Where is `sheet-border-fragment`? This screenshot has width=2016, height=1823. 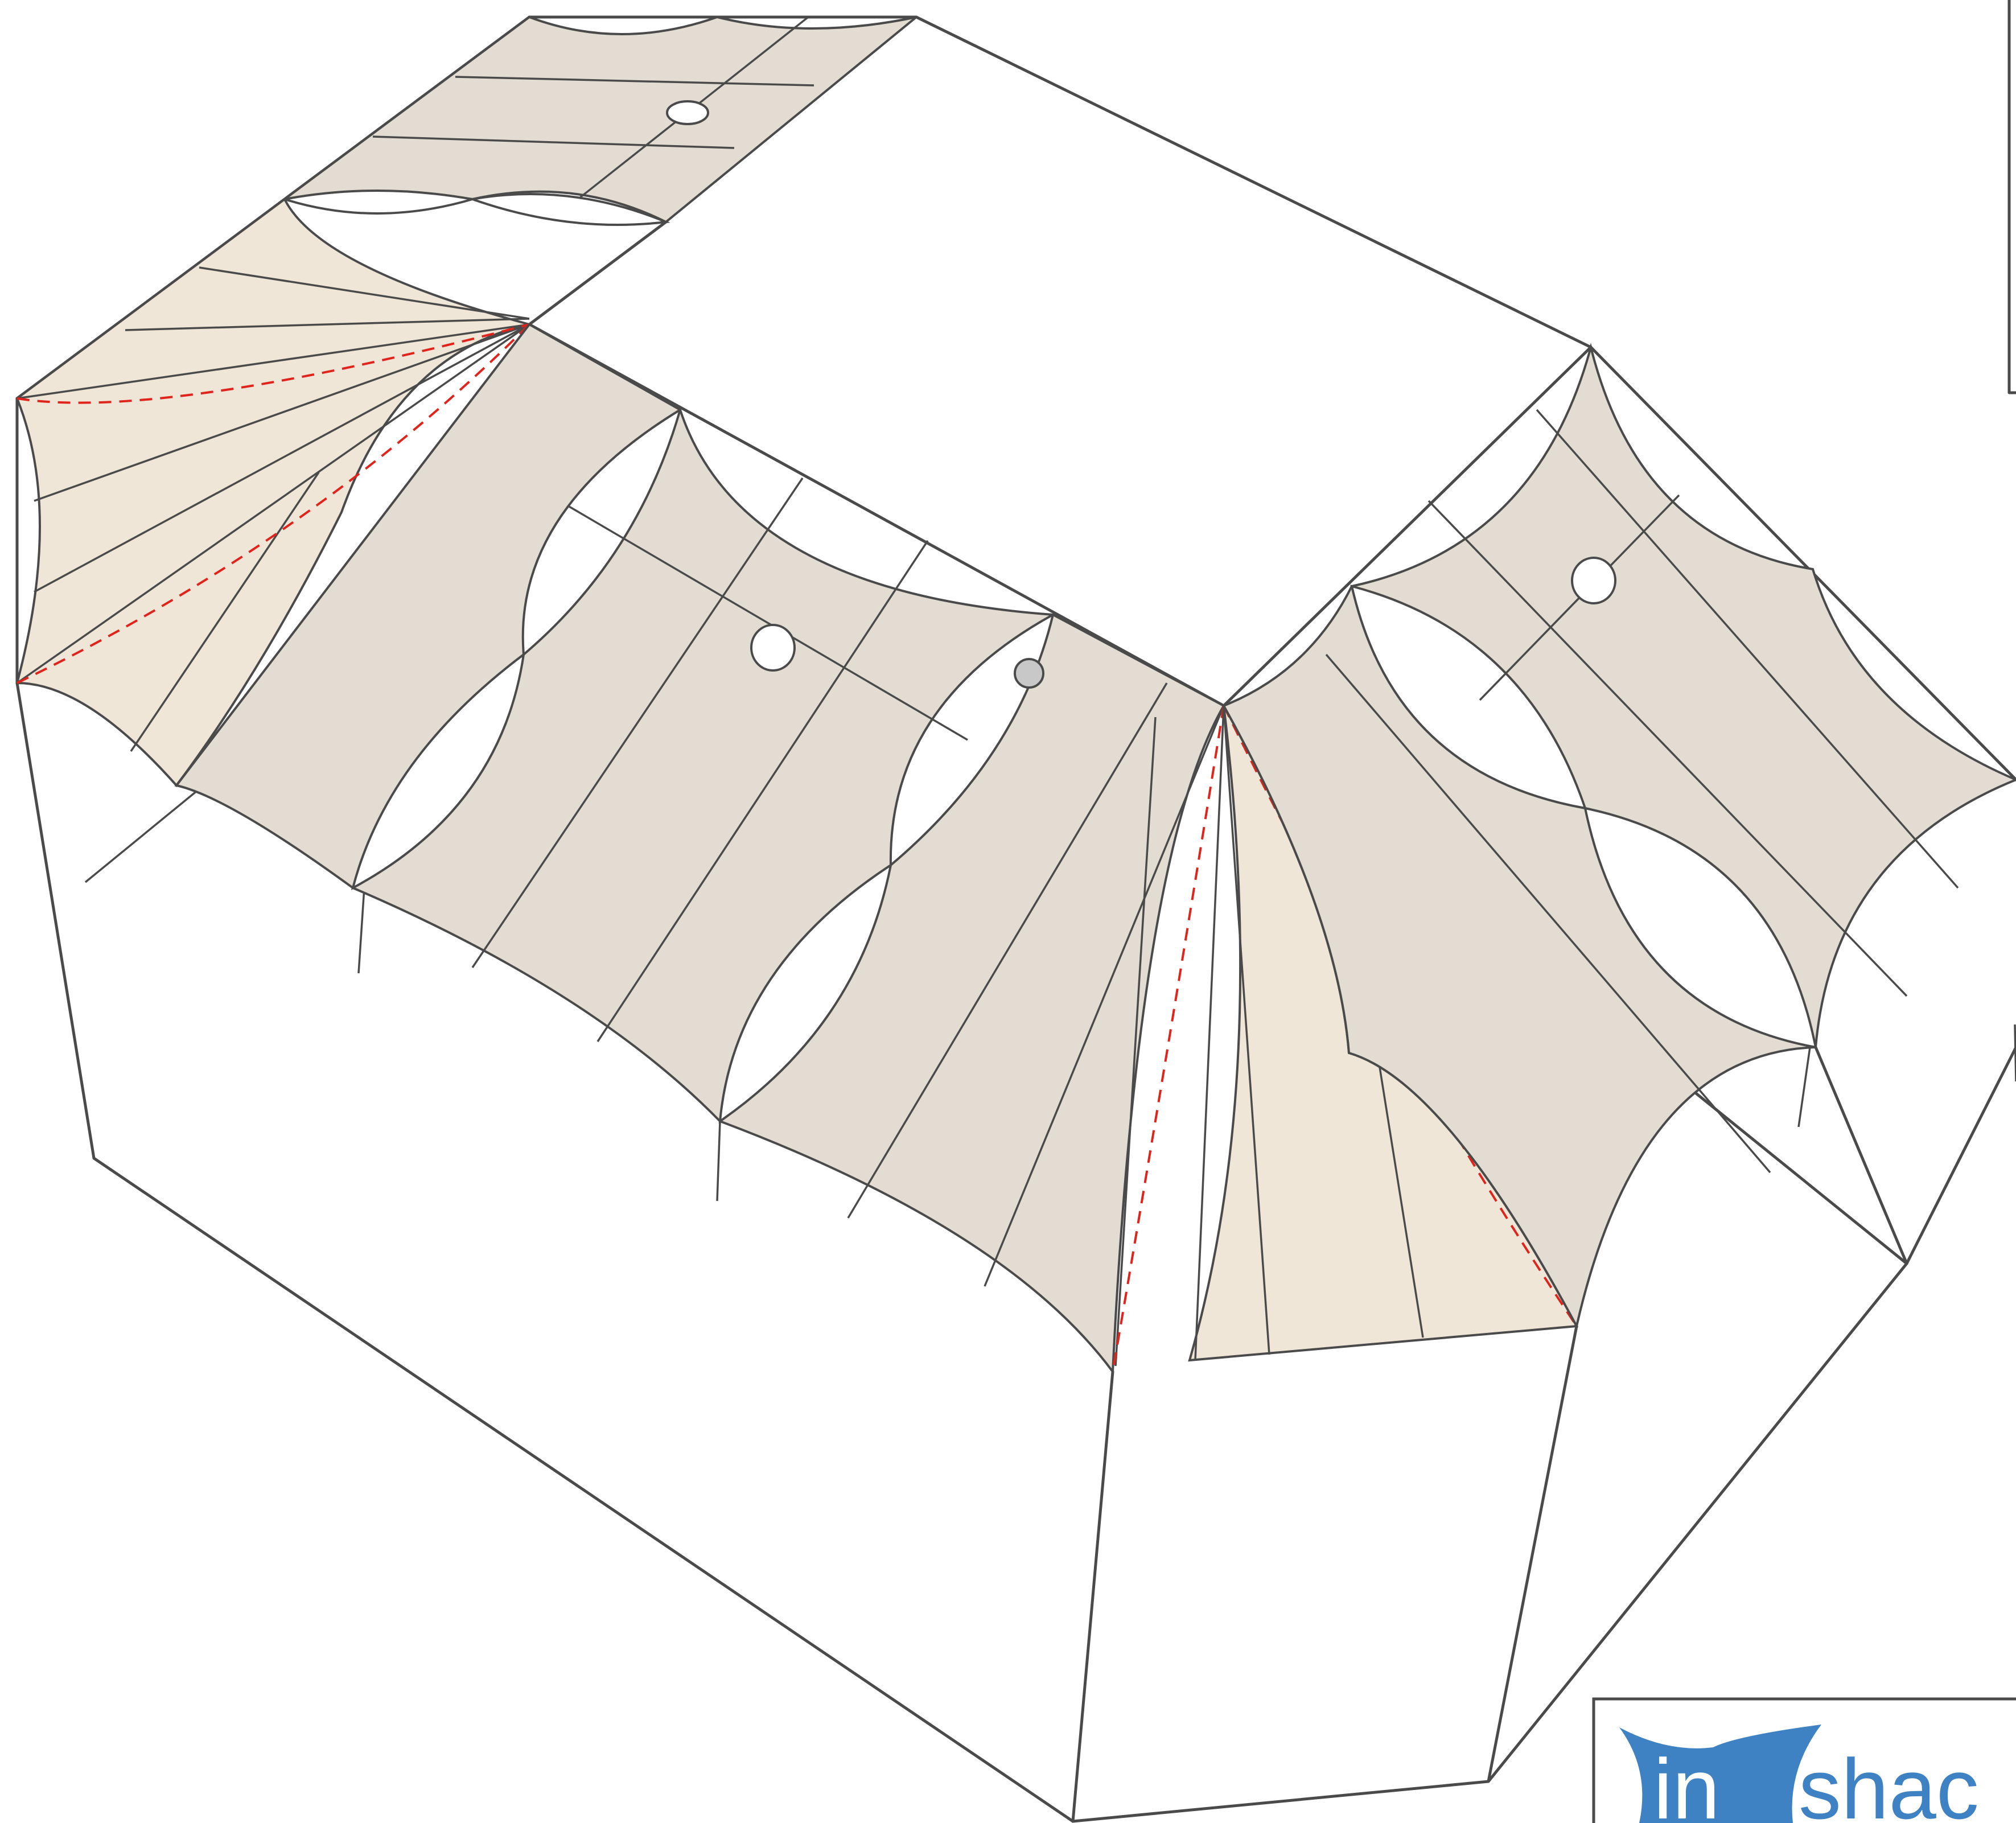
sheet-border-fragment is located at coordinates (2012, 197).